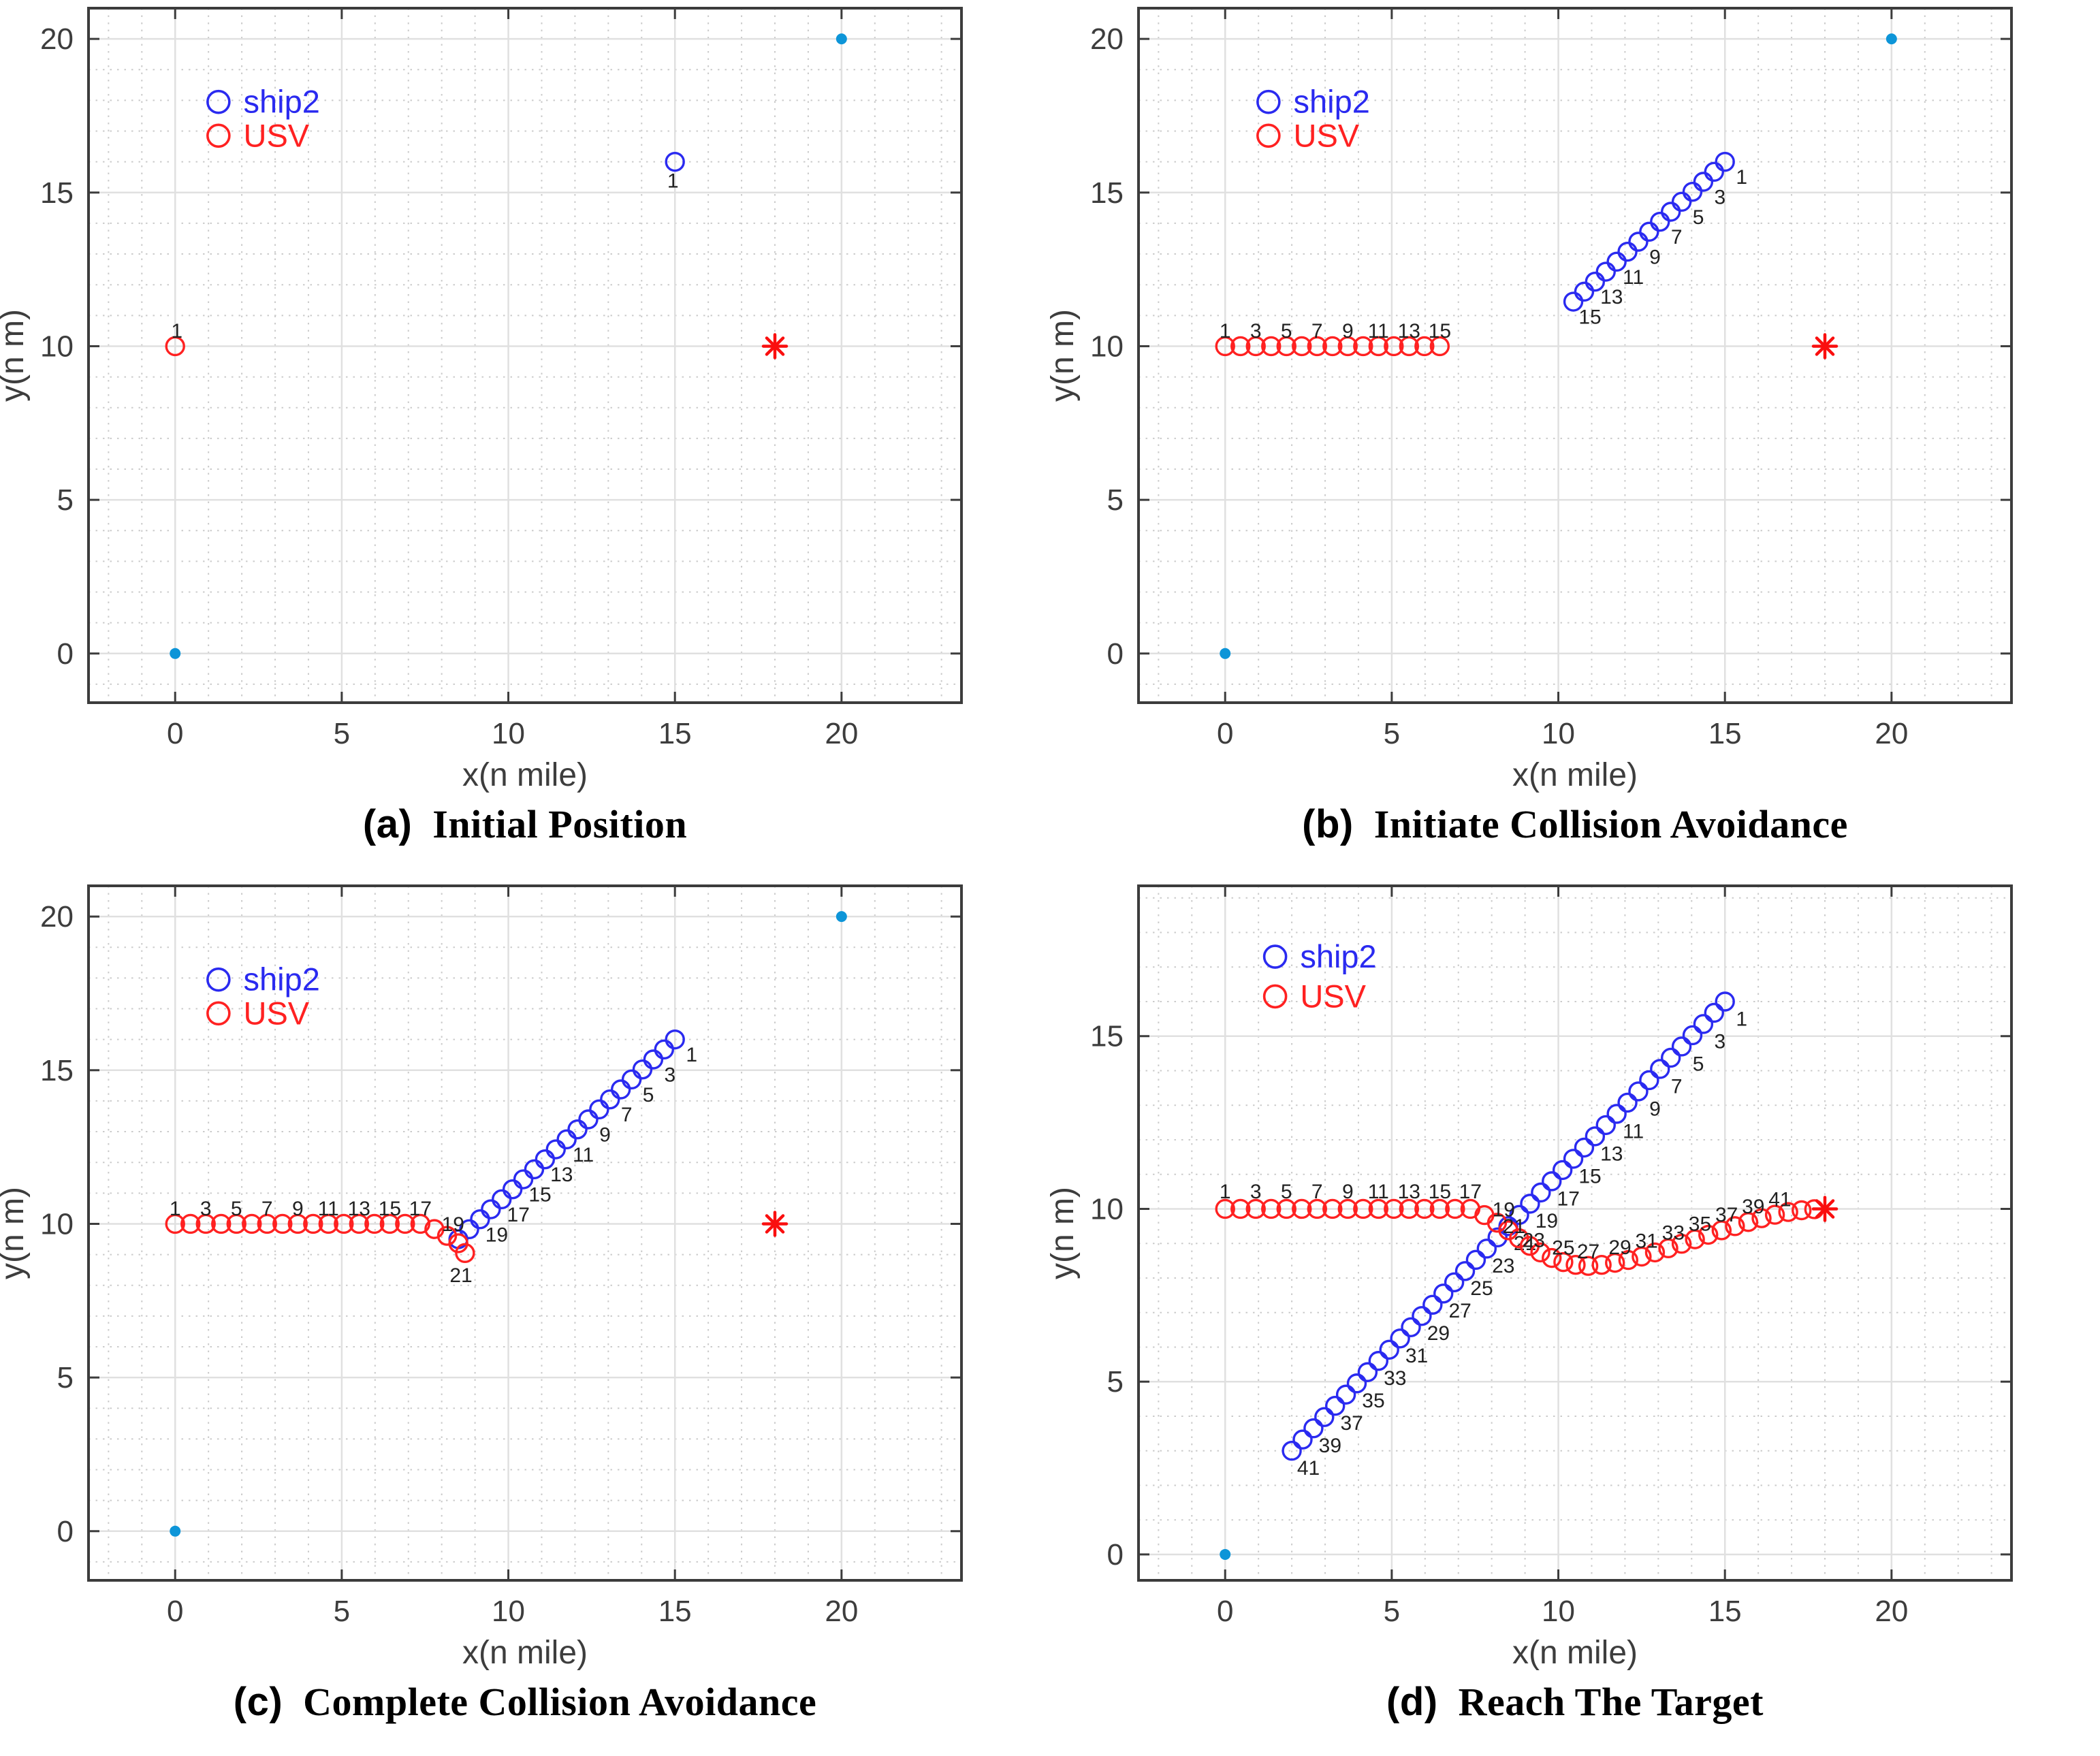 This screenshot has width=2100, height=1756. Describe the element at coordinates (387, 824) in the screenshot. I see `panel-a-caption-marker: (a)` at that location.